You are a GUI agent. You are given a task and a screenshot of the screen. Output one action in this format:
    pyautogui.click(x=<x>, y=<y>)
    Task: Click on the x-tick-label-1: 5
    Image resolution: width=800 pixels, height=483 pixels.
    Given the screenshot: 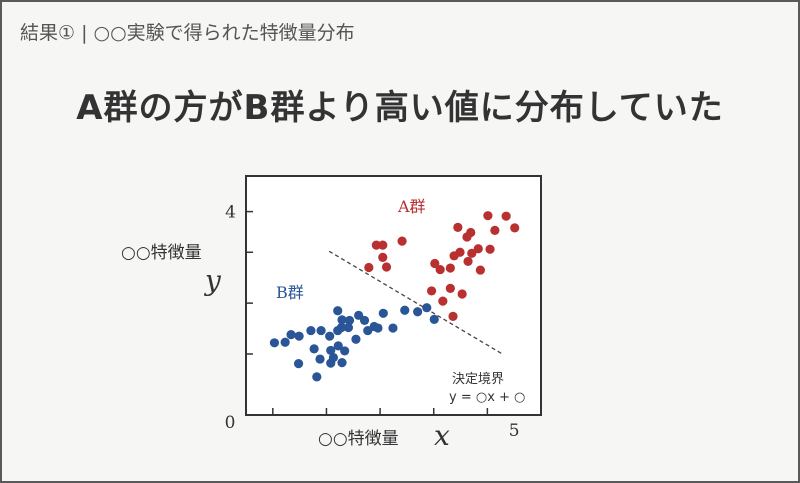 What is the action you would take?
    pyautogui.click(x=514, y=431)
    